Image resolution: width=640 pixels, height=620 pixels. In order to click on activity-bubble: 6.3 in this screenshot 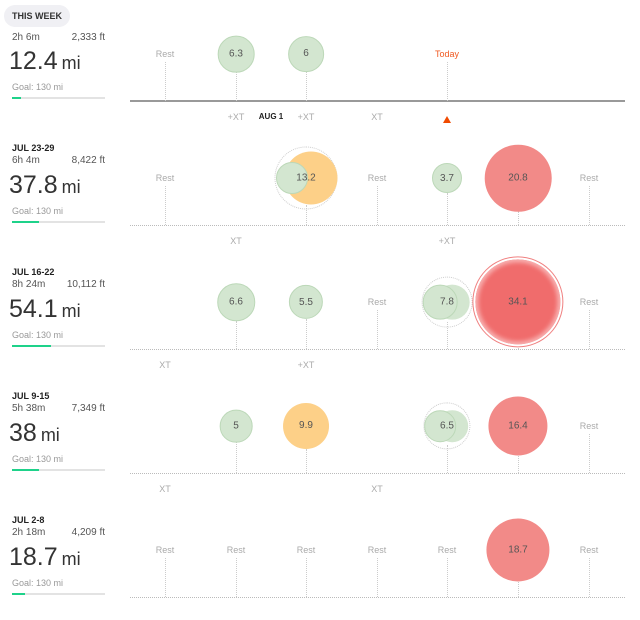, I will do `click(236, 54)`.